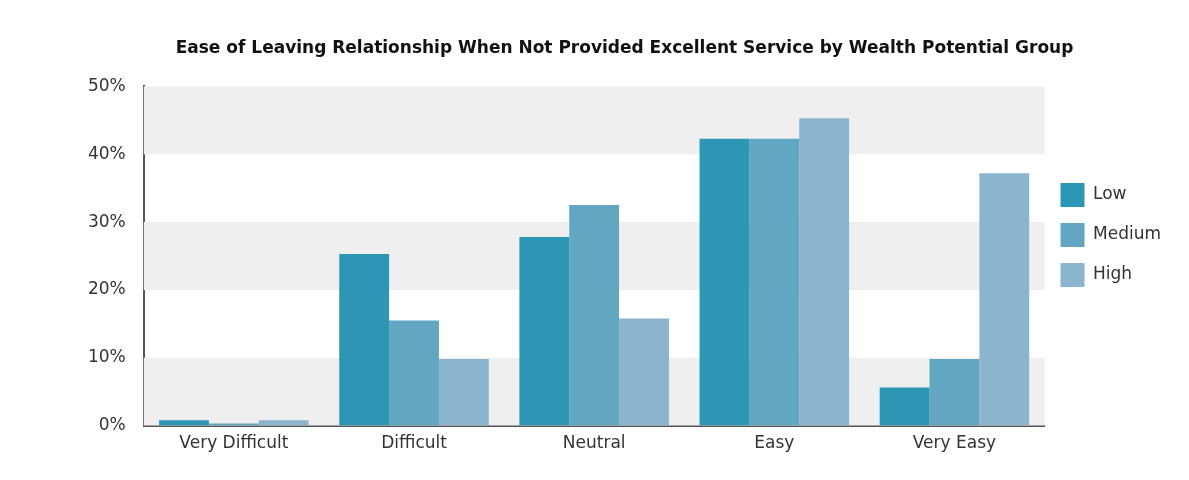  Describe the element at coordinates (106, 288) in the screenshot. I see `y-tick-label: 20%` at that location.